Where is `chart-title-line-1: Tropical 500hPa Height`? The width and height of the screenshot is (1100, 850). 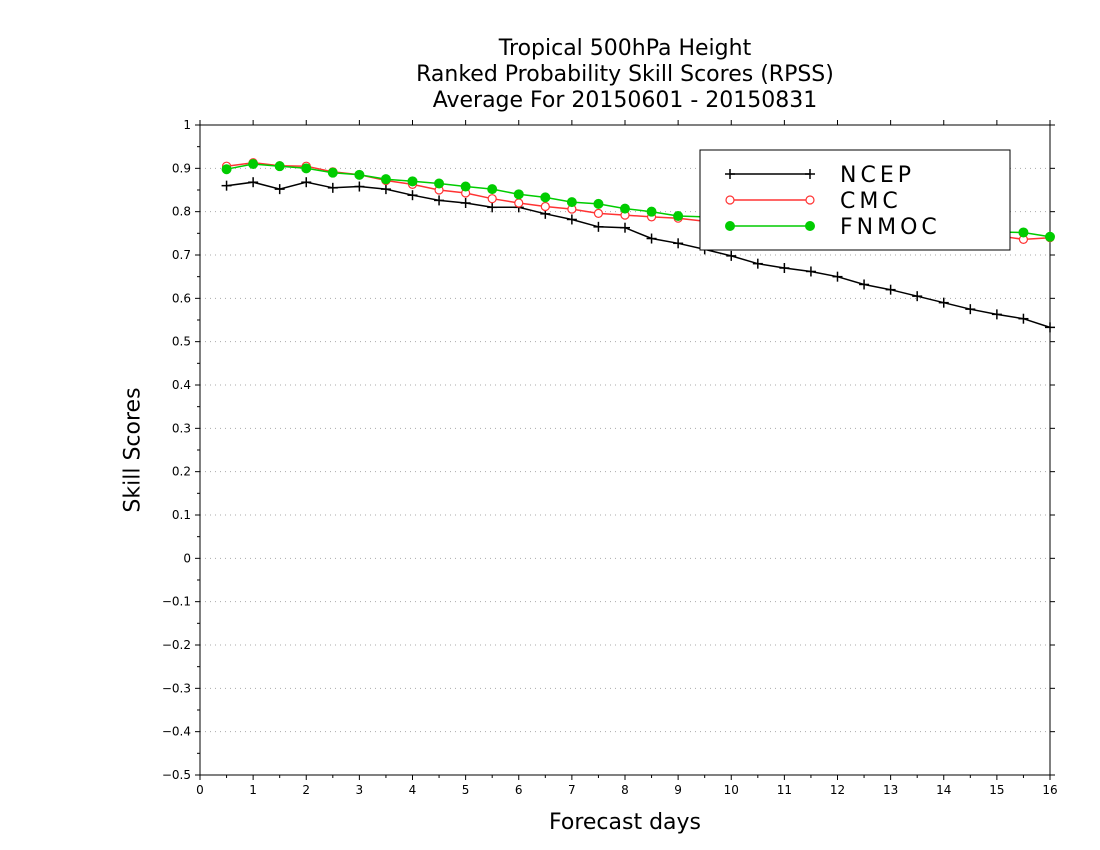 chart-title-line-1: Tropical 500hPa Height is located at coordinates (625, 48).